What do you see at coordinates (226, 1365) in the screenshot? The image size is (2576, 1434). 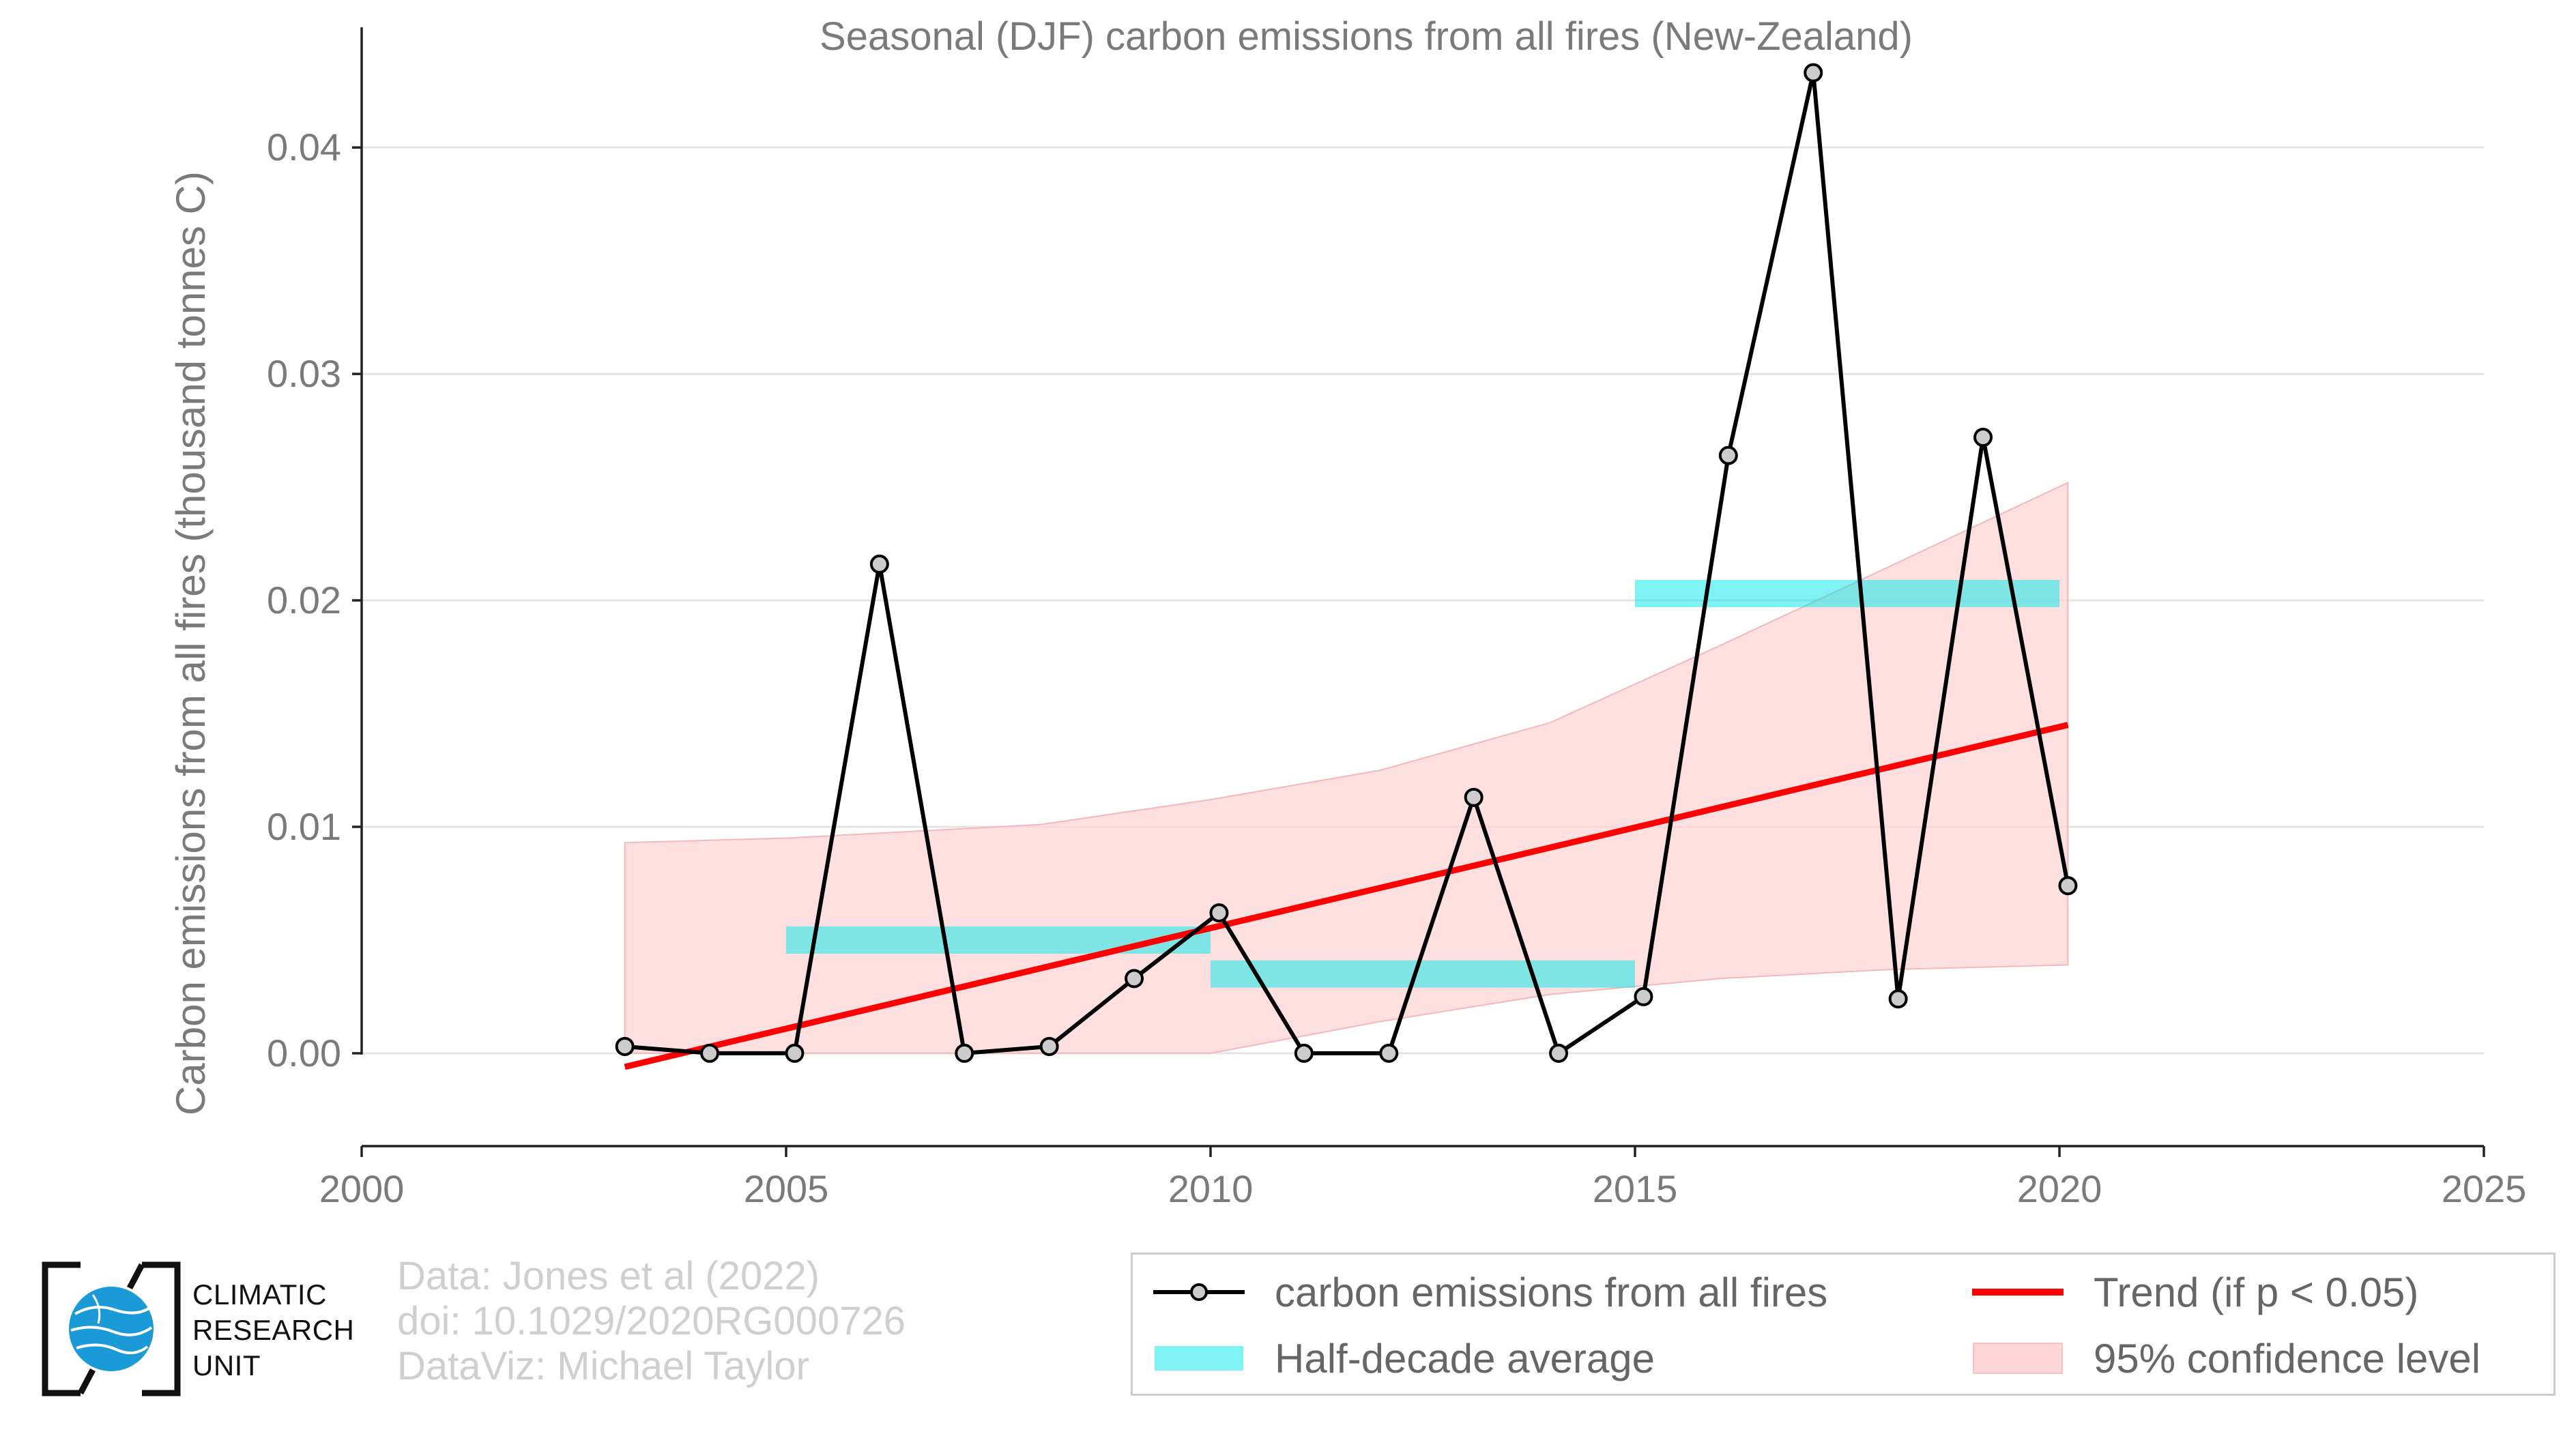 I see `logo-line: UNIT` at bounding box center [226, 1365].